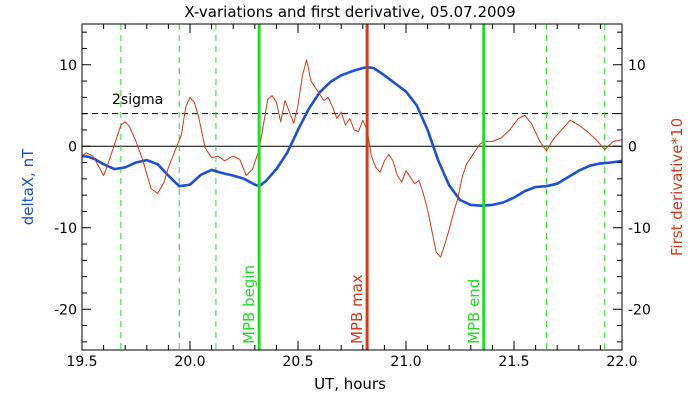 This screenshot has height=405, width=700. Describe the element at coordinates (405, 362) in the screenshot. I see `x-tick-label: 21.0` at that location.